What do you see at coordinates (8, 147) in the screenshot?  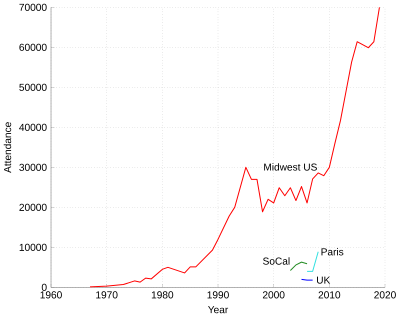 I see `y-axis-title: Attendance` at bounding box center [8, 147].